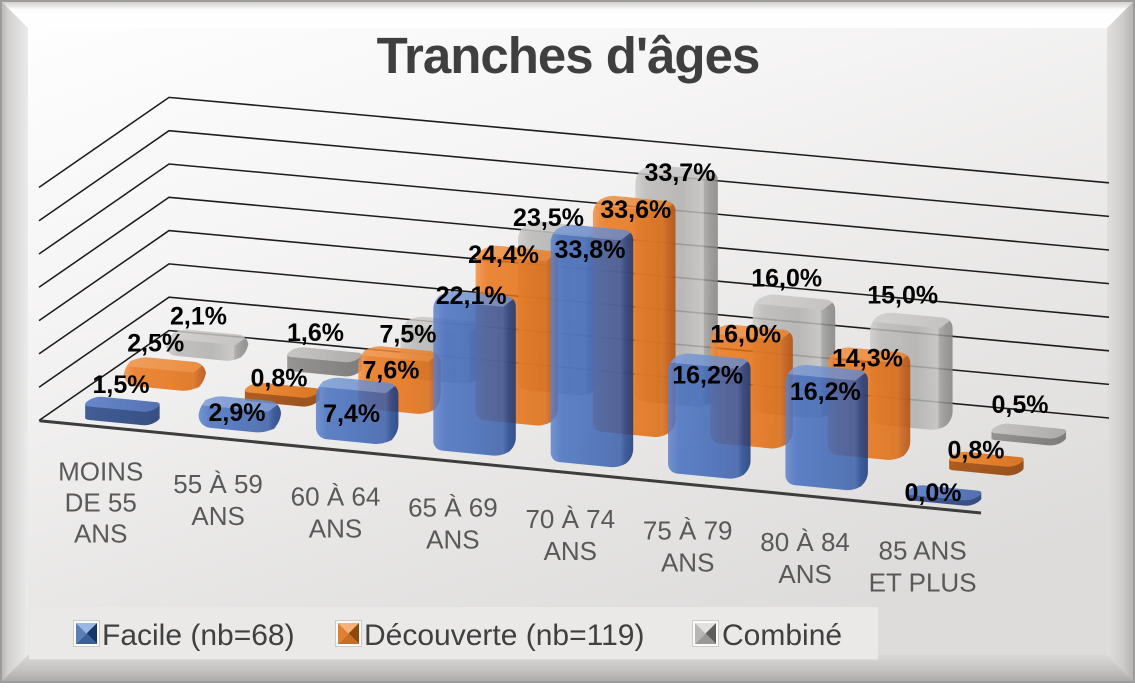  I want to click on svg-text: 55 À 59, so click(218, 484).